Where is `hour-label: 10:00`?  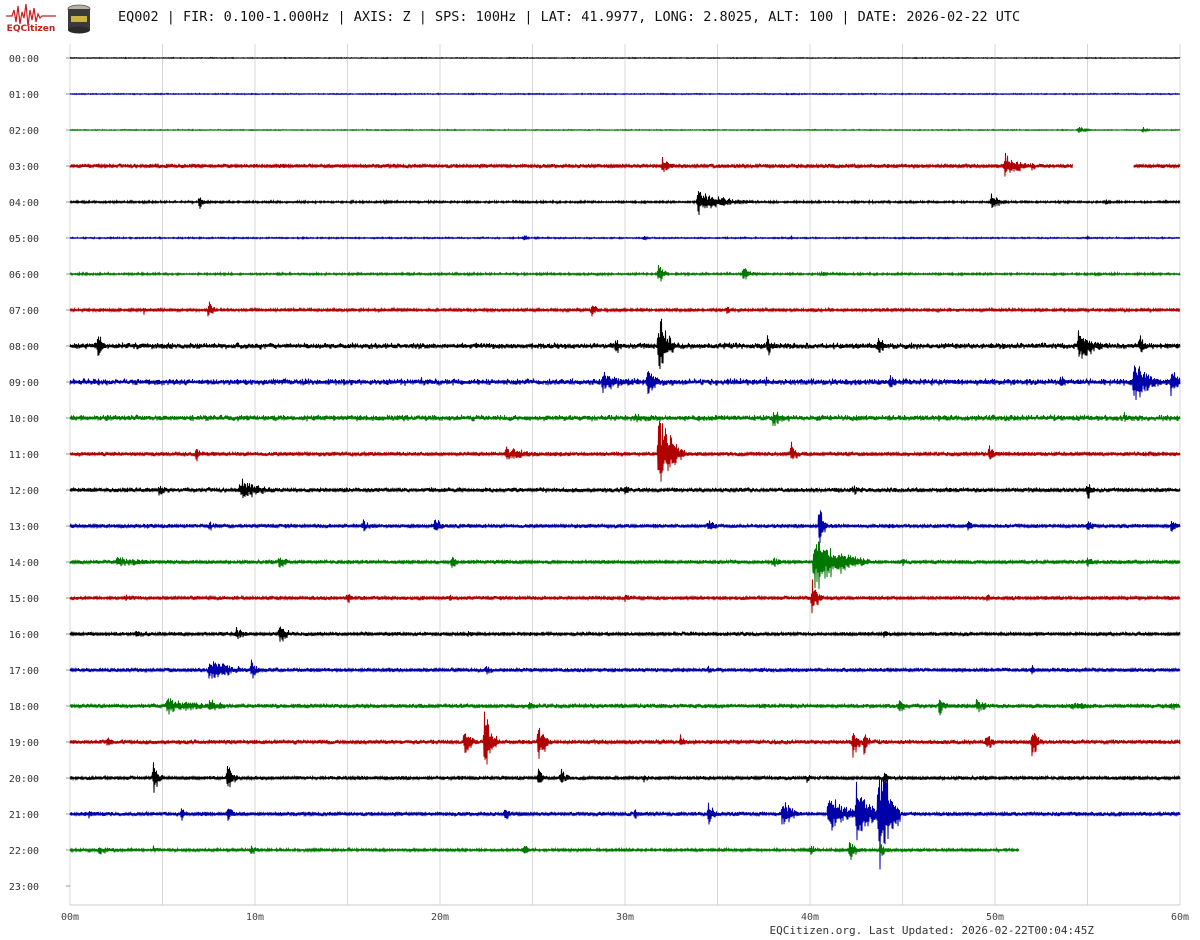
hour-label: 10:00 is located at coordinates (24, 419).